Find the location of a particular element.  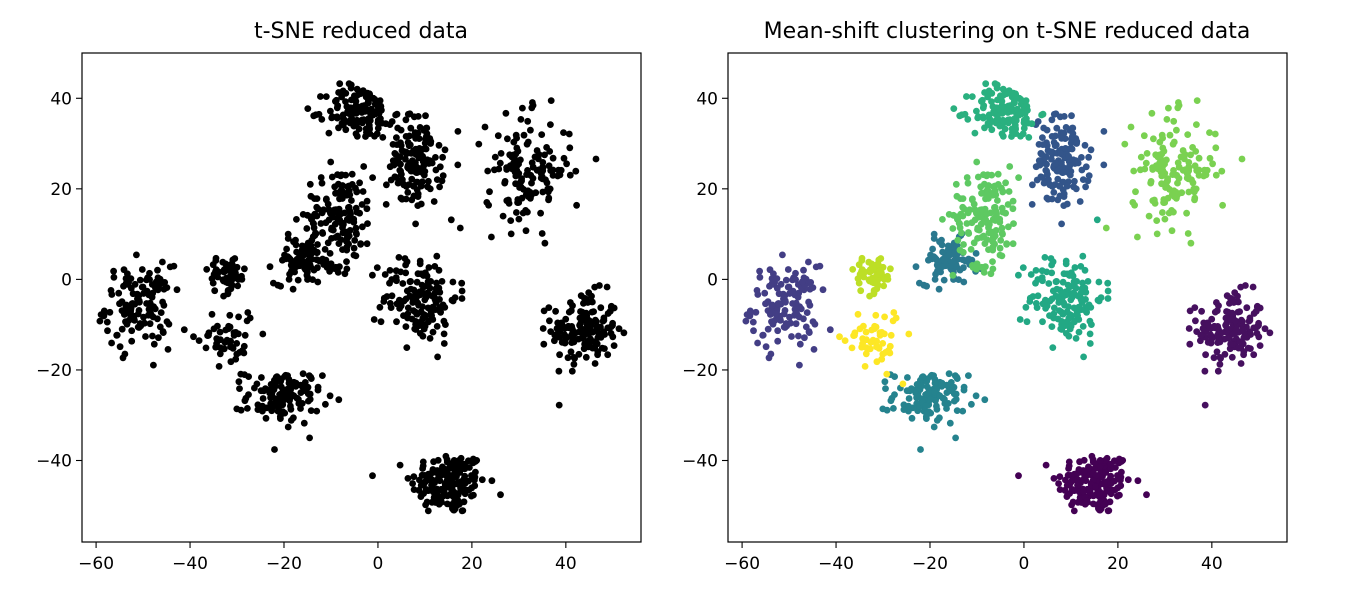

x-tick-label: −20 is located at coordinates (284, 564).